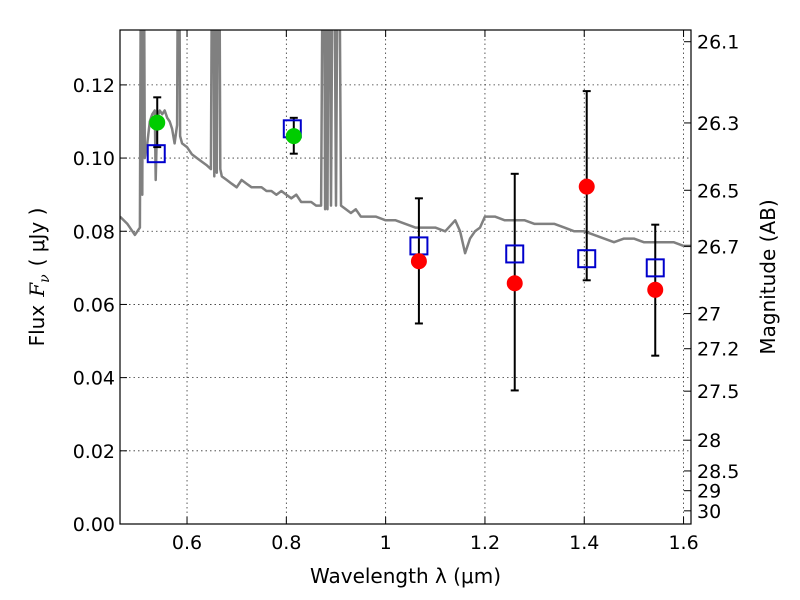 Image resolution: width=800 pixels, height=600 pixels. I want to click on y-tick-label: 0.10, so click(94, 159).